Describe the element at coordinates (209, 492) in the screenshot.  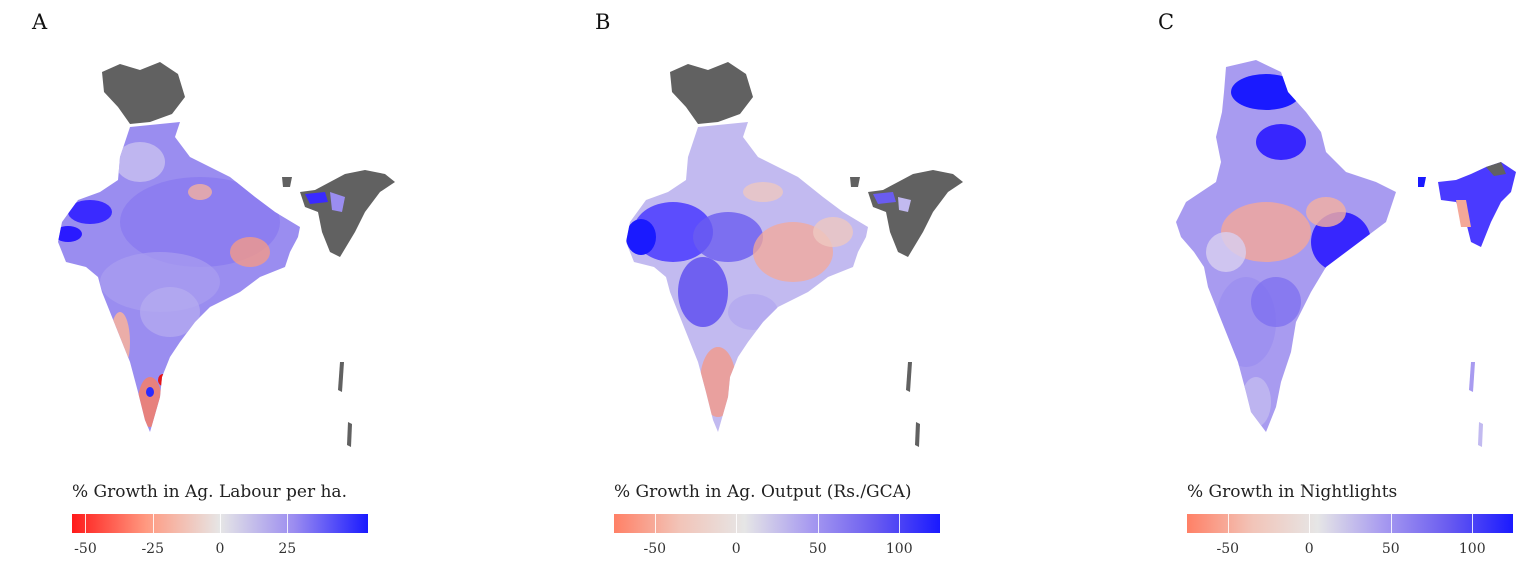
I see `legend-title: % Growth in Ag. Labour per ha.` at that location.